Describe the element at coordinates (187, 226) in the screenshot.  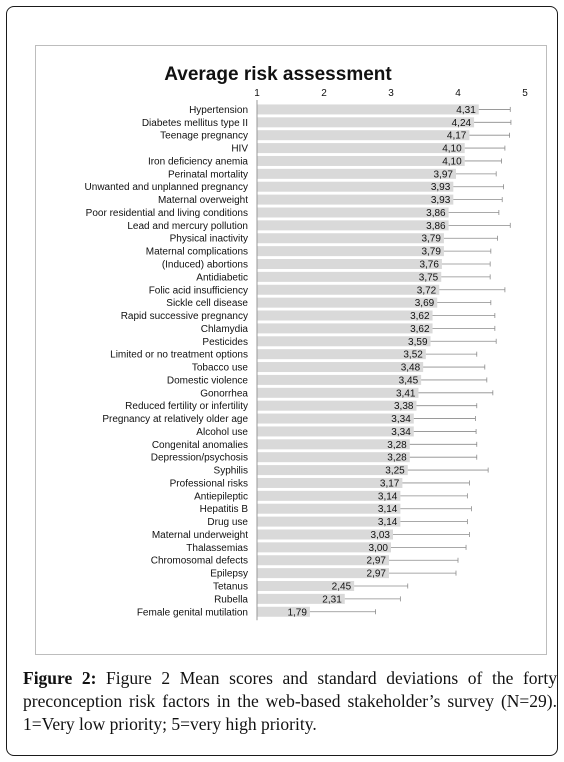
I see `category-label: Lead and mercury pollution` at that location.